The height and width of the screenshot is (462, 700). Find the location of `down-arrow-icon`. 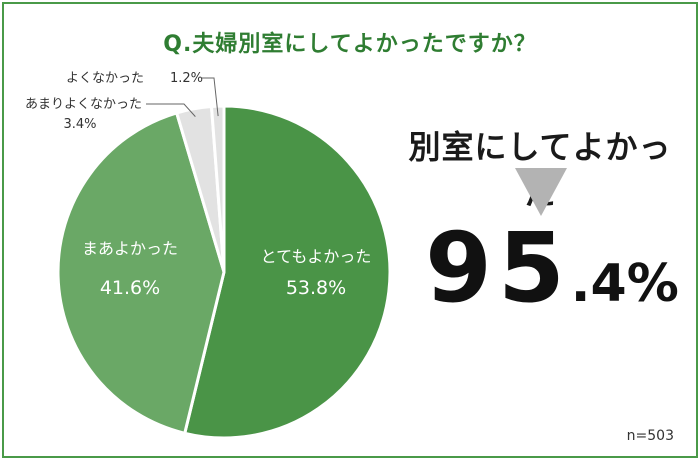

down-arrow-icon is located at coordinates (541, 192).